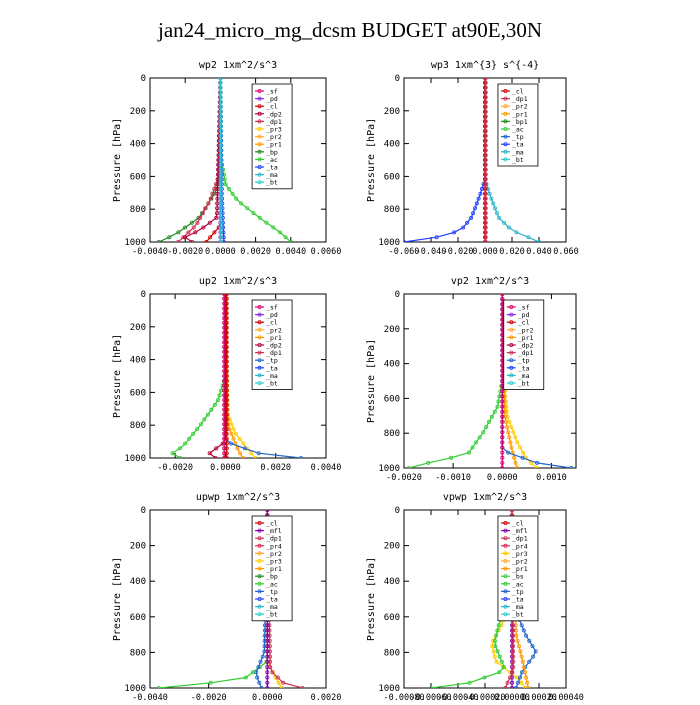  I want to click on x-tick-label: 0.0060, so click(326, 252).